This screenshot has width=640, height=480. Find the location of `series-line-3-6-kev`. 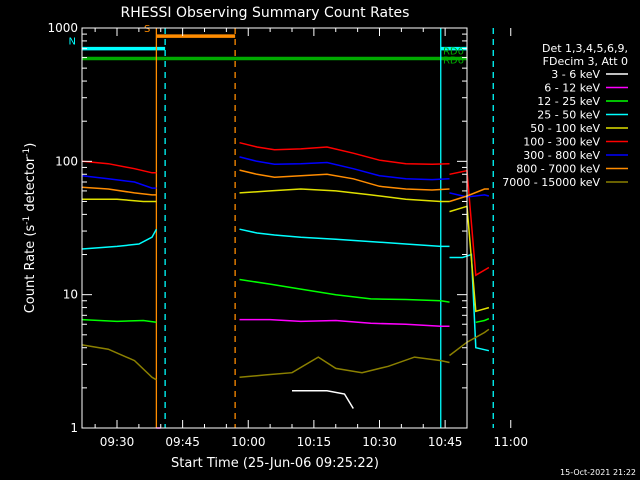

series-line-3-6-kev is located at coordinates (323, 399).